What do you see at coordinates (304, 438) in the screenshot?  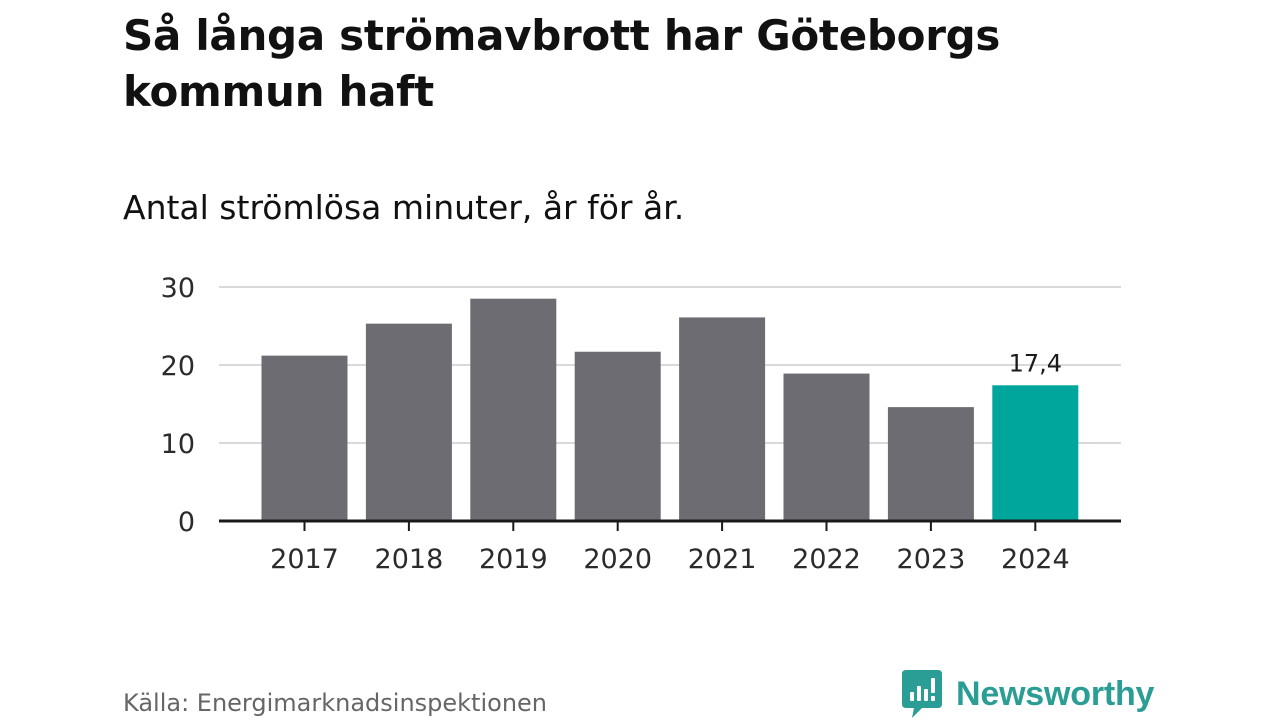 I see `bar-2017` at bounding box center [304, 438].